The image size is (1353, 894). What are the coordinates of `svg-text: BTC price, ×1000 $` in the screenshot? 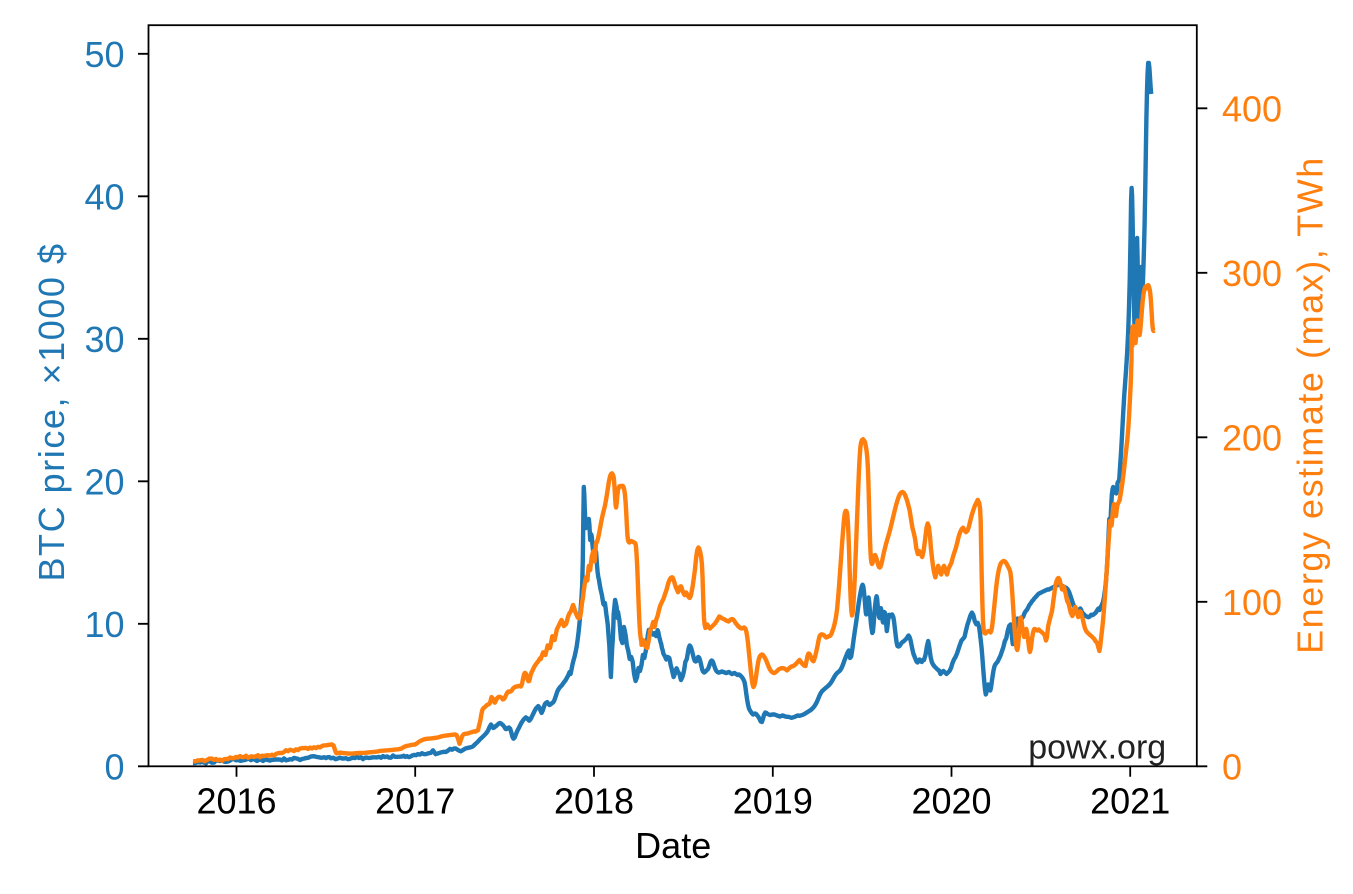 It's located at (51, 411).